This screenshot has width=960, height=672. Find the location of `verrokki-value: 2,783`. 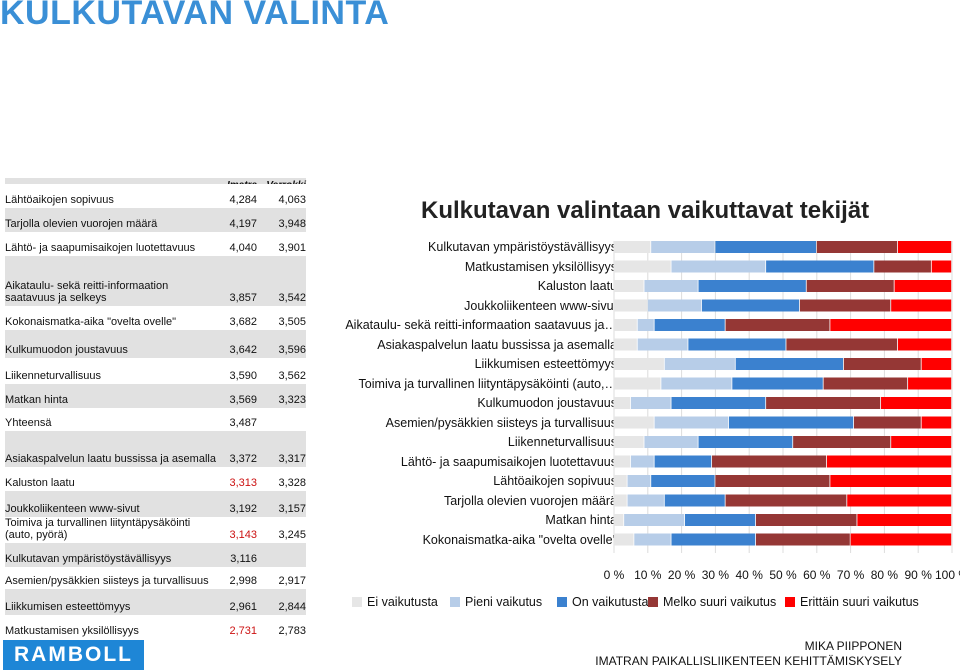

verrokki-value: 2,783 is located at coordinates (292, 631).